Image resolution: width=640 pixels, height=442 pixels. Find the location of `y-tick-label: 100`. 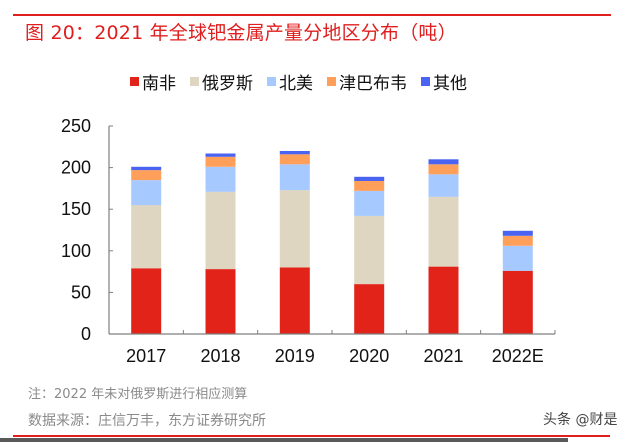

y-tick-label: 100 is located at coordinates (76, 251).